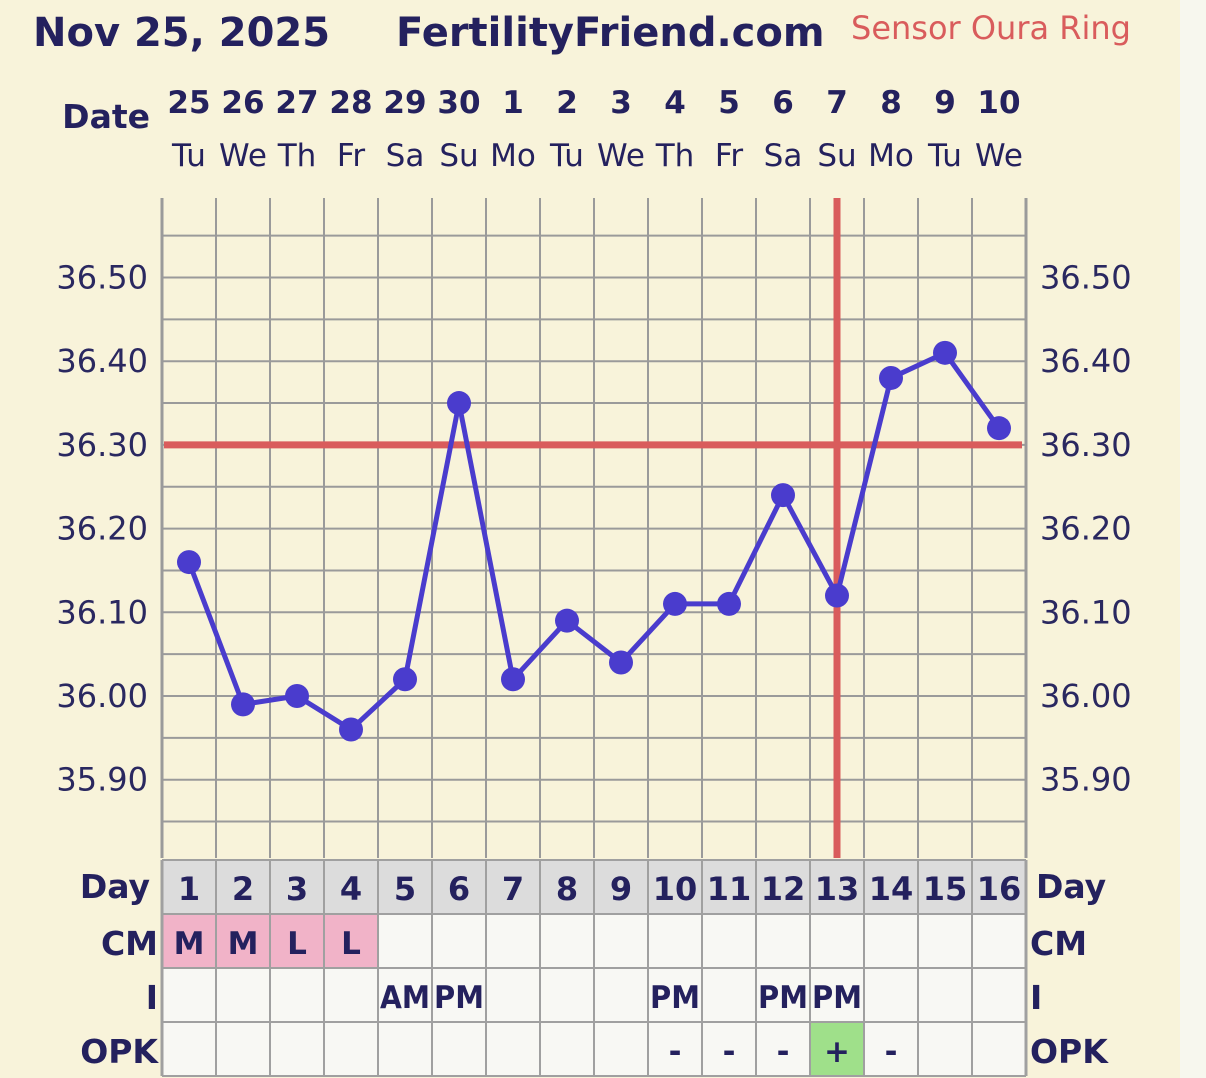 The width and height of the screenshot is (1206, 1078). I want to click on date-number: 8, so click(891, 103).